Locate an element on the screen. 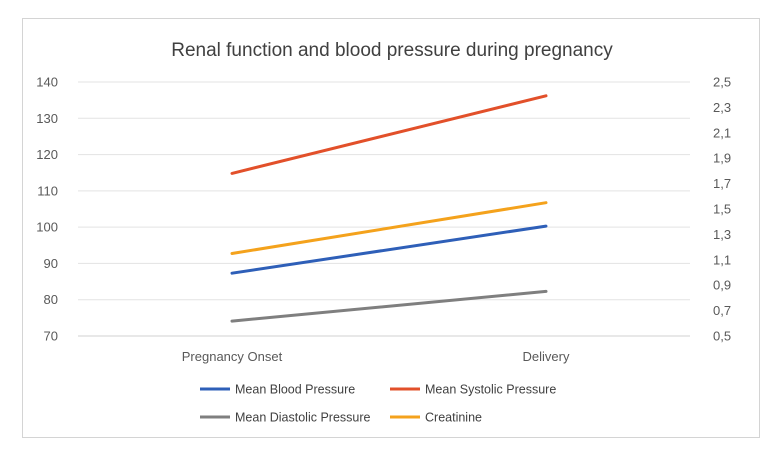  legend-item: Mean Systolic Pressure is located at coordinates (473, 390).